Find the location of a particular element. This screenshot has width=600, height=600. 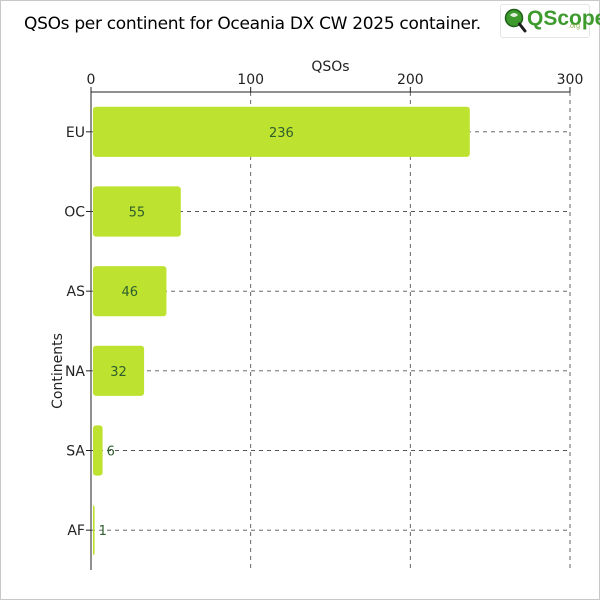

y-tick-label: AS is located at coordinates (76, 292).